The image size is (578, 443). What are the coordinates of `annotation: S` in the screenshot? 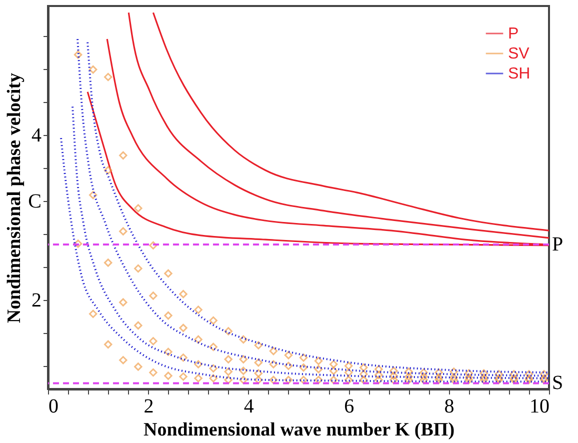 It's located at (558, 383).